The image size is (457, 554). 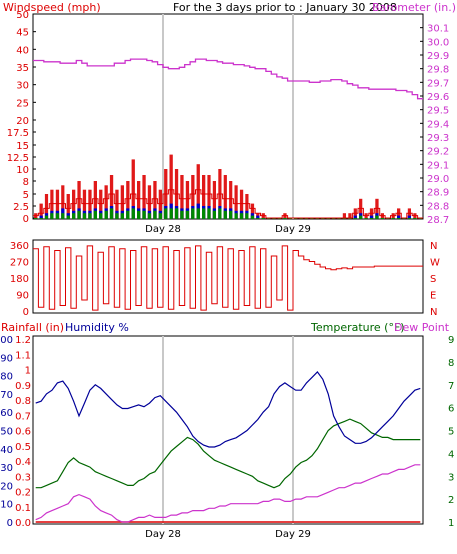 I want to click on temperature-y-tick-label: 5, so click(x=451, y=432).